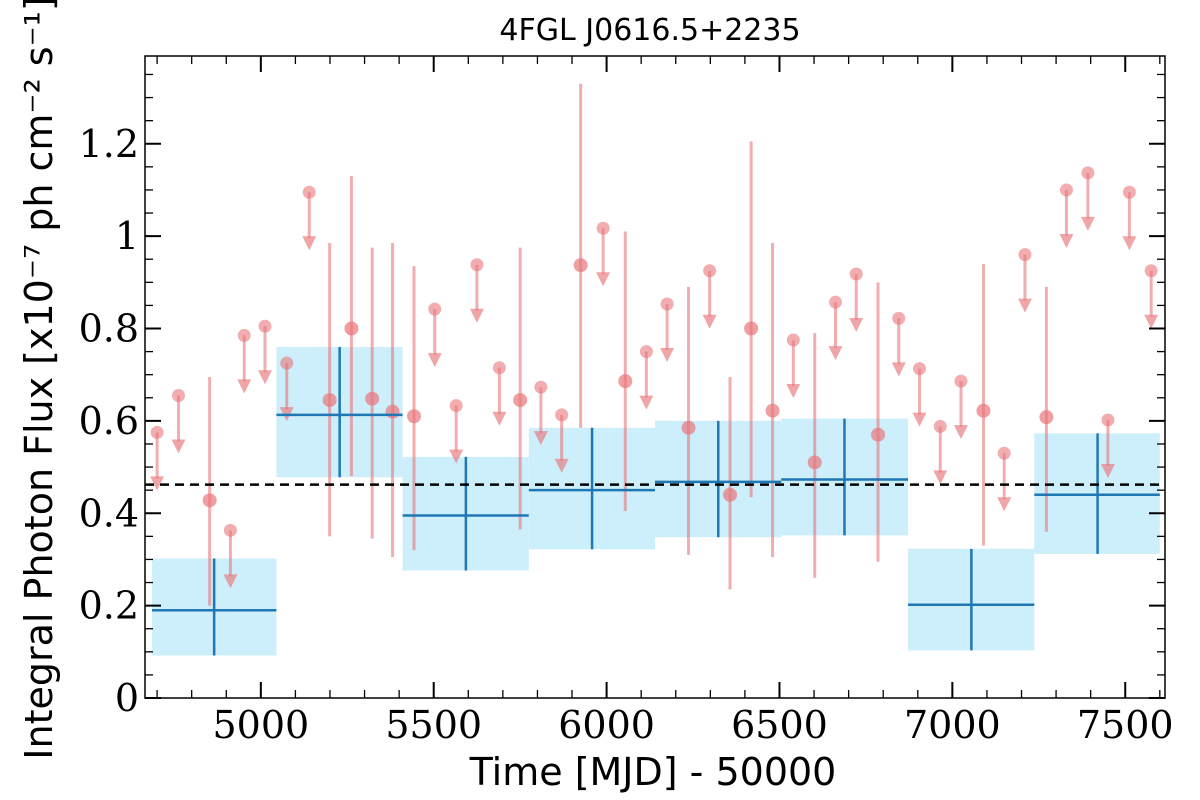  I want to click on x-tick-label-3: 6500, so click(779, 725).